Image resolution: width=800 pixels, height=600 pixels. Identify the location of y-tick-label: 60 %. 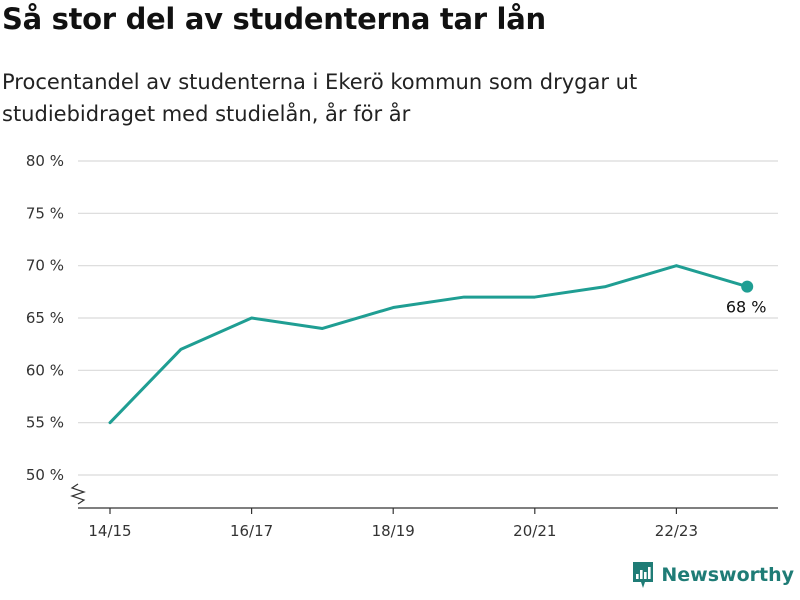
(45, 370).